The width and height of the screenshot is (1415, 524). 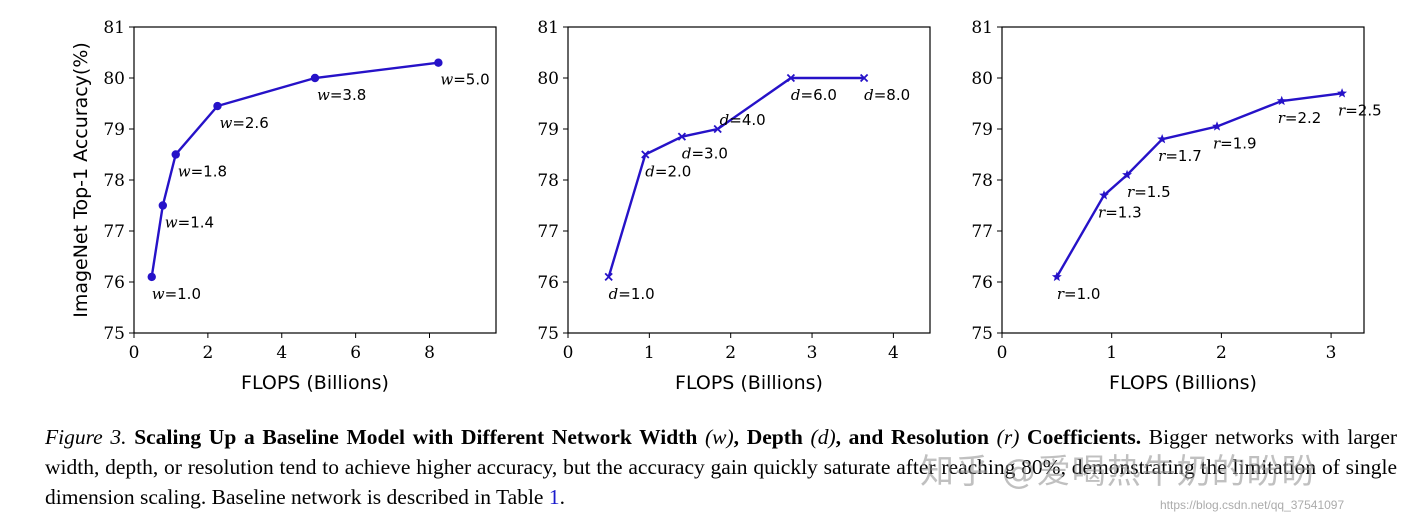 I want to click on watermark-url: https://blog.csdn.net/qq_37541097, so click(x=1252, y=505).